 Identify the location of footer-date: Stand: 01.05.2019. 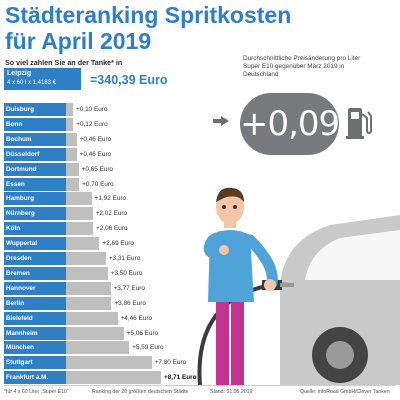
(231, 392).